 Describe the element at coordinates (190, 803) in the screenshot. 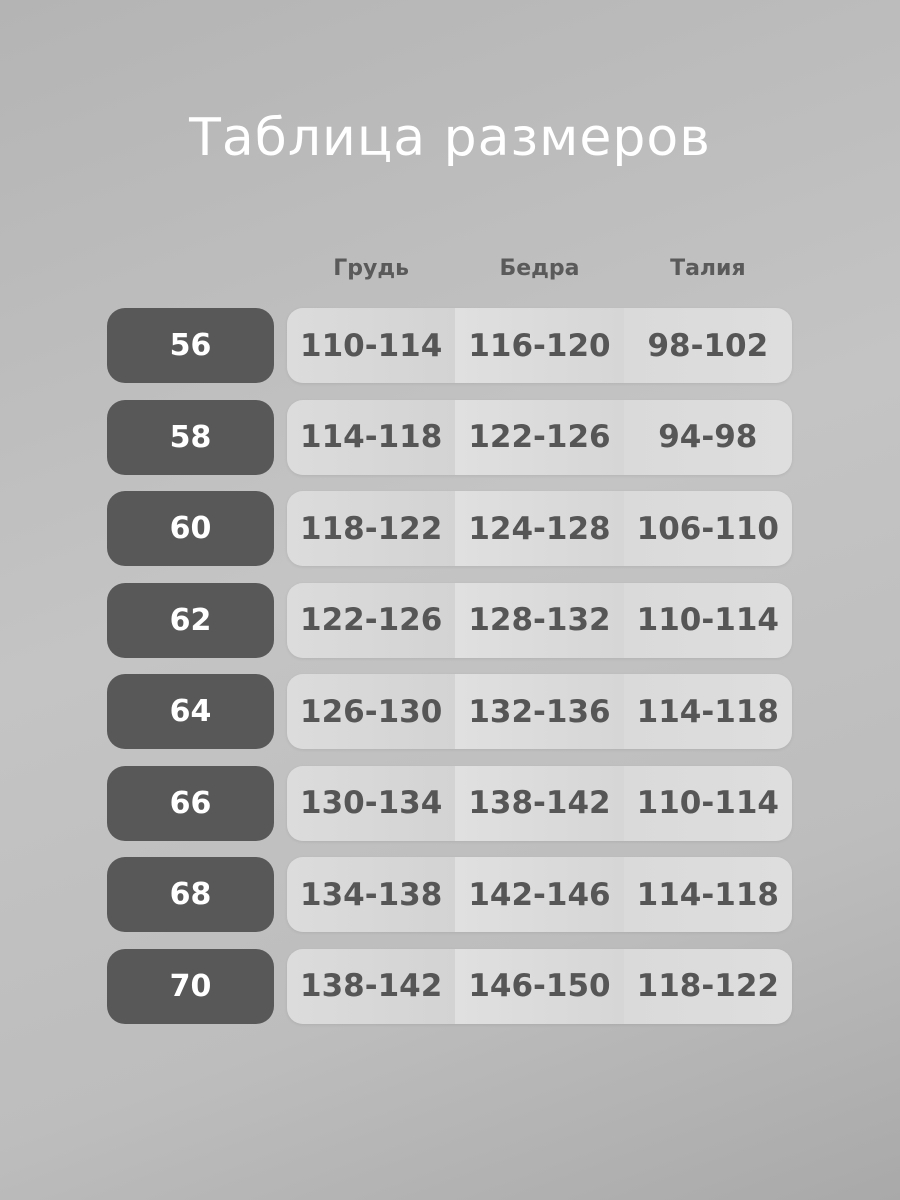

I see `size-label: 66` at that location.